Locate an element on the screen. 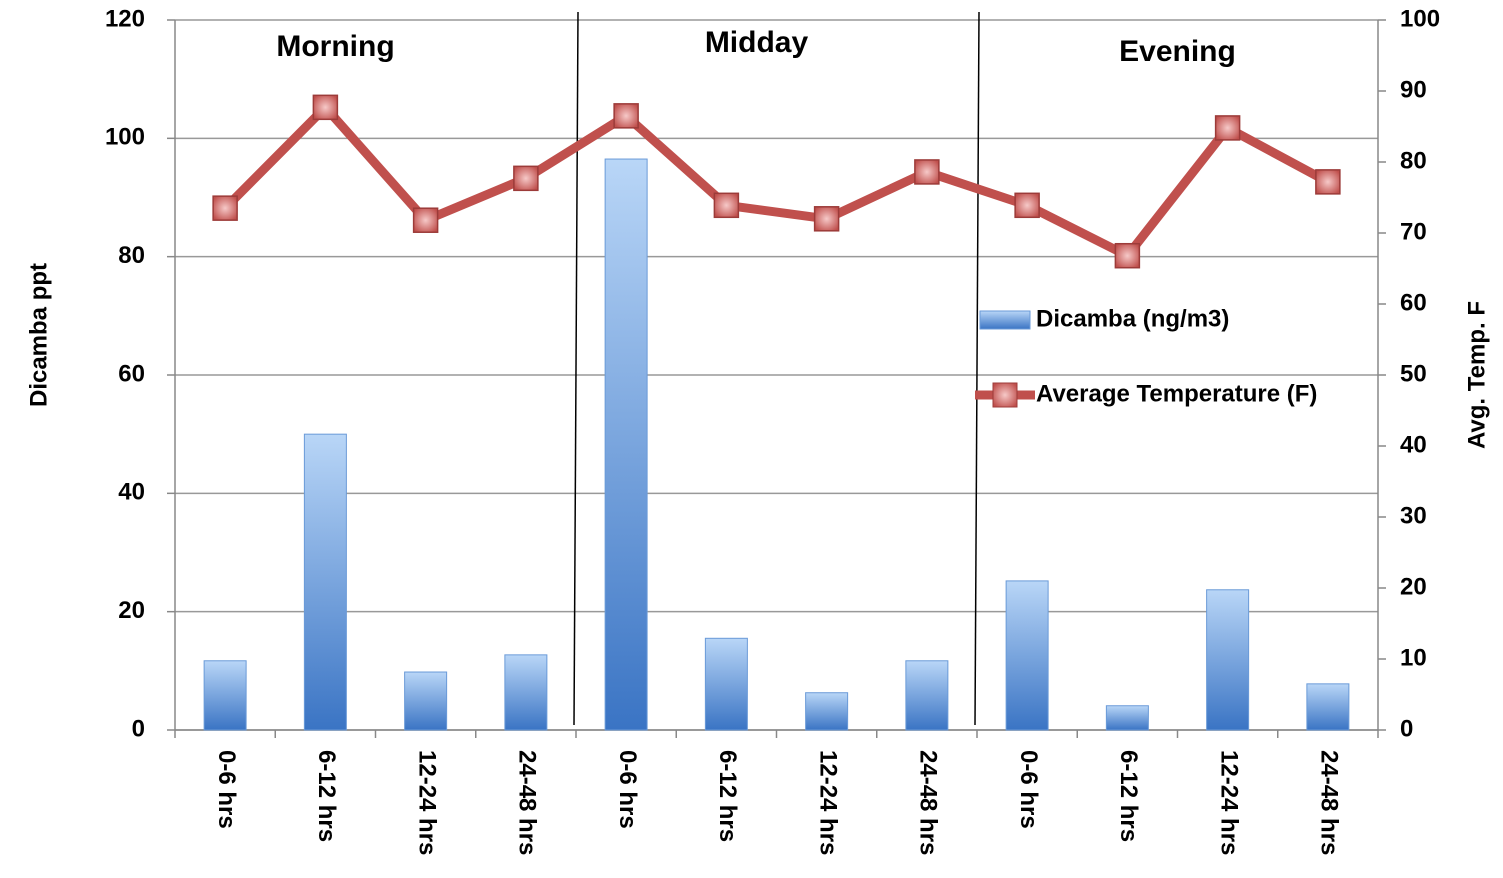 The height and width of the screenshot is (878, 1503). y-tick-label: 80 is located at coordinates (131, 255).